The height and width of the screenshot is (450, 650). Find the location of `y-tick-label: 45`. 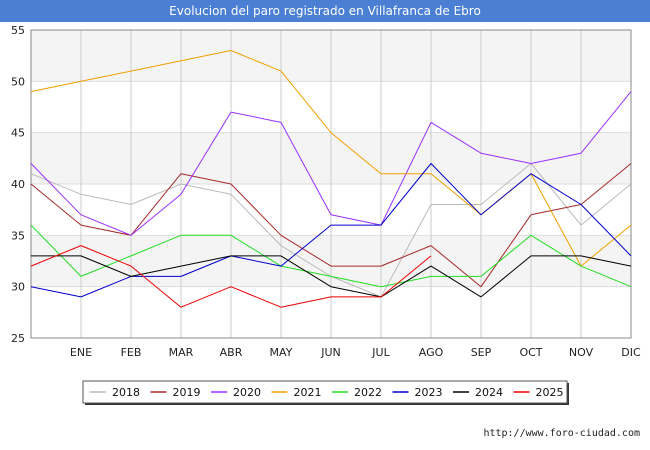

y-tick-label: 45 is located at coordinates (18, 133).